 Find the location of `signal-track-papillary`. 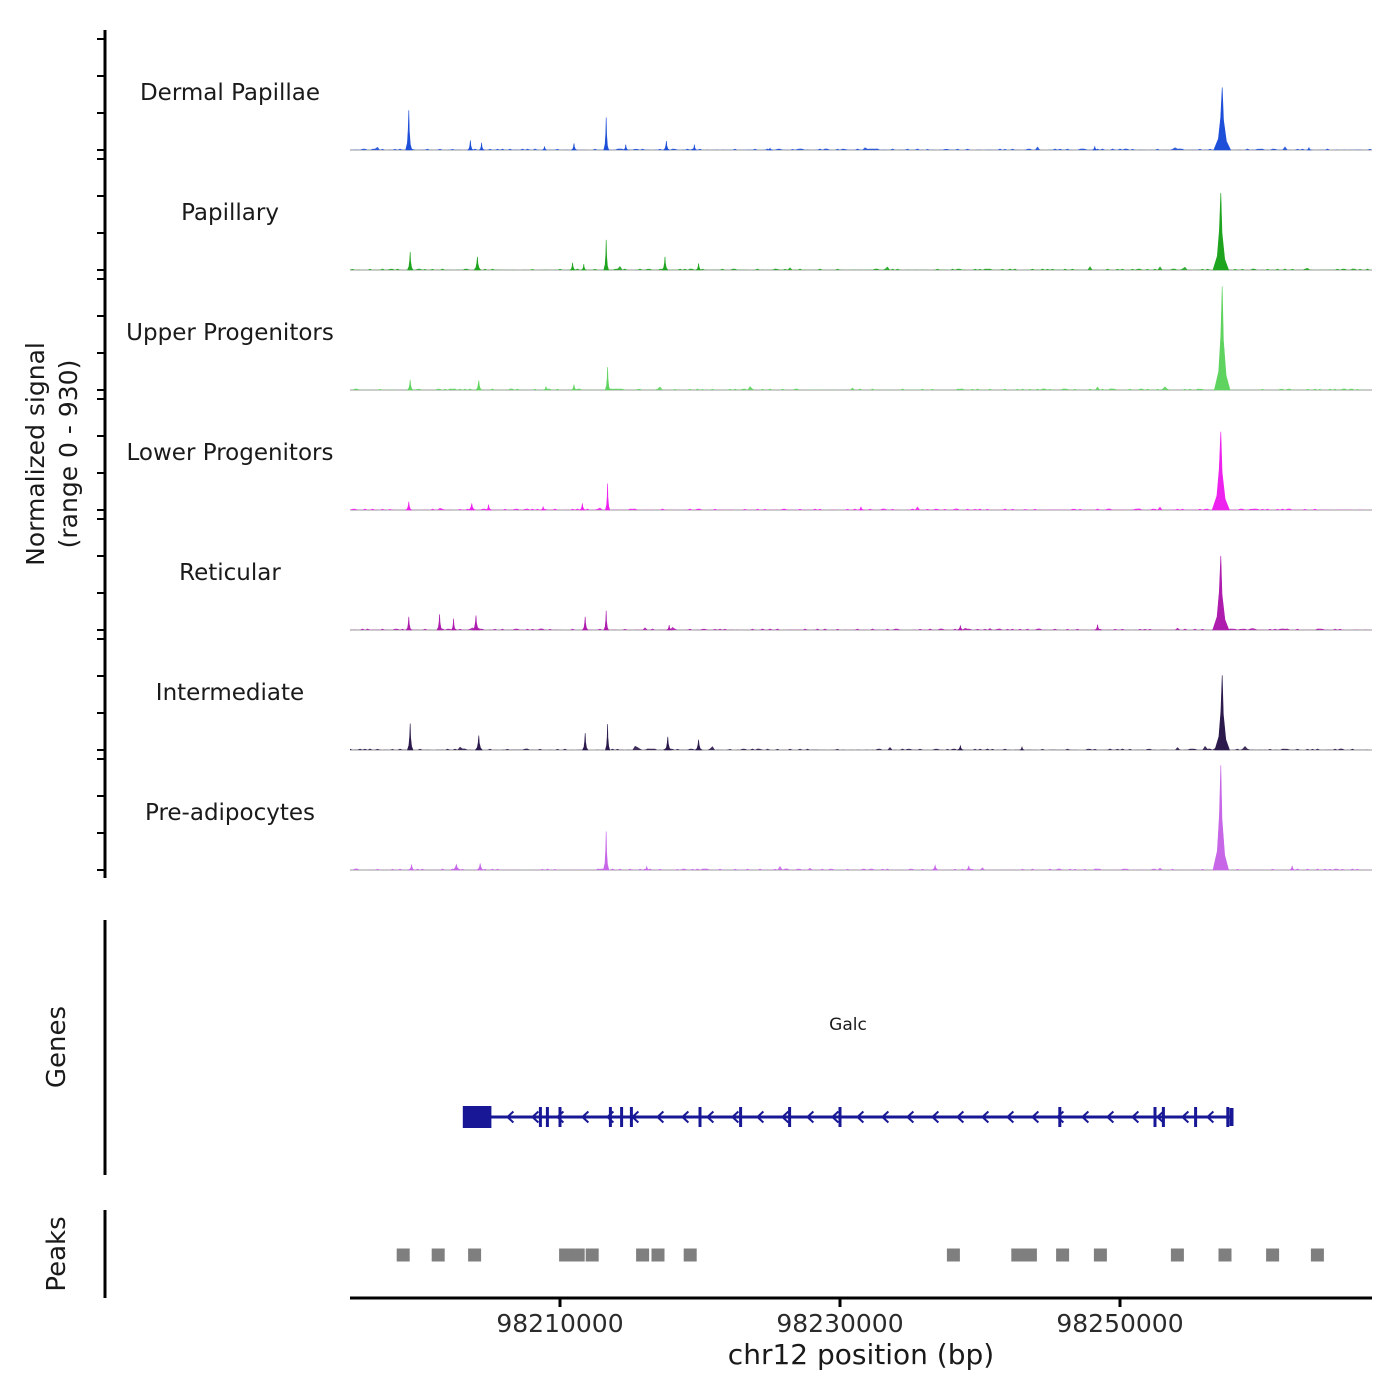

signal-track-papillary is located at coordinates (861, 231).